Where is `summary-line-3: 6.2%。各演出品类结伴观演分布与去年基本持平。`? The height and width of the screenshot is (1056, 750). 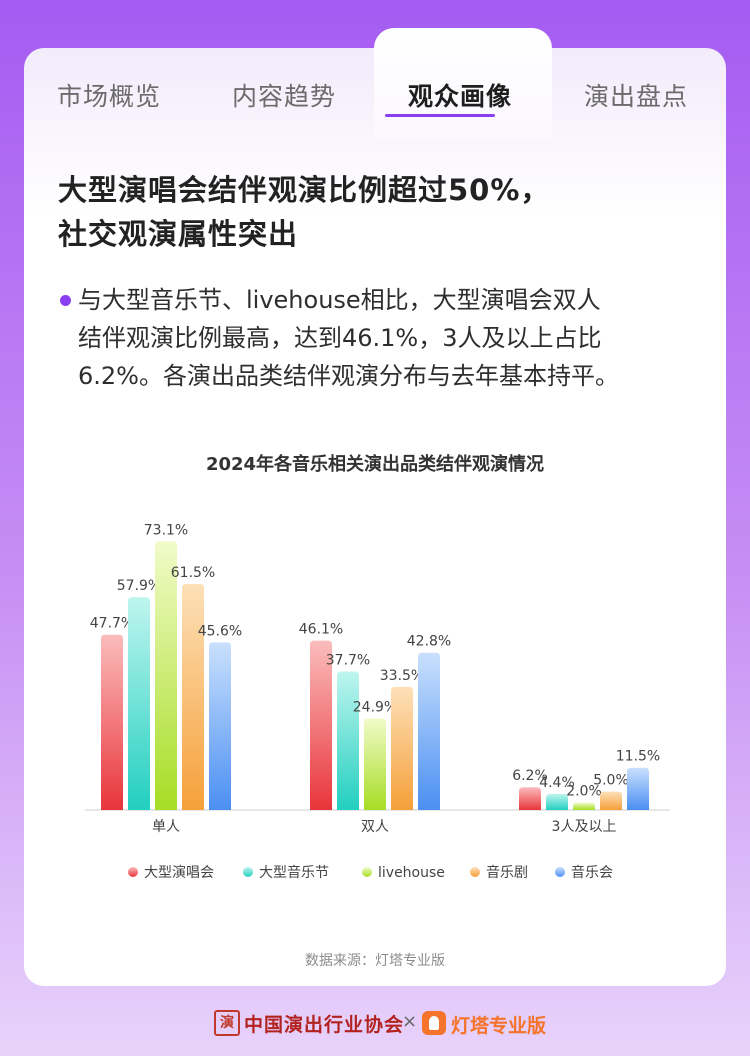 summary-line-3: 6.2%。各演出品类结伴观演分布与去年基本持平。 is located at coordinates (348, 376).